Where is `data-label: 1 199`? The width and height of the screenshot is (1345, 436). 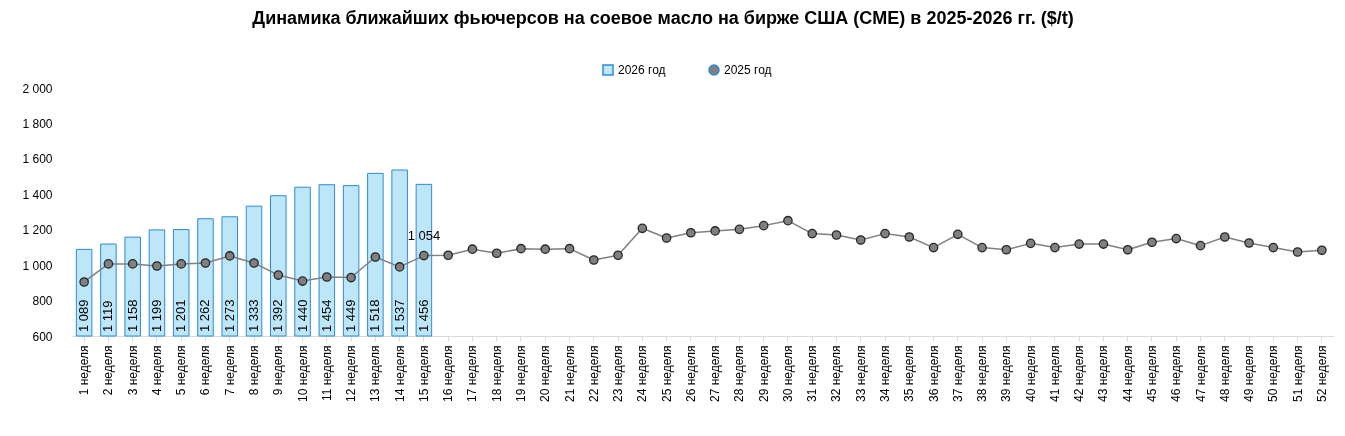 data-label: 1 199 is located at coordinates (156, 315).